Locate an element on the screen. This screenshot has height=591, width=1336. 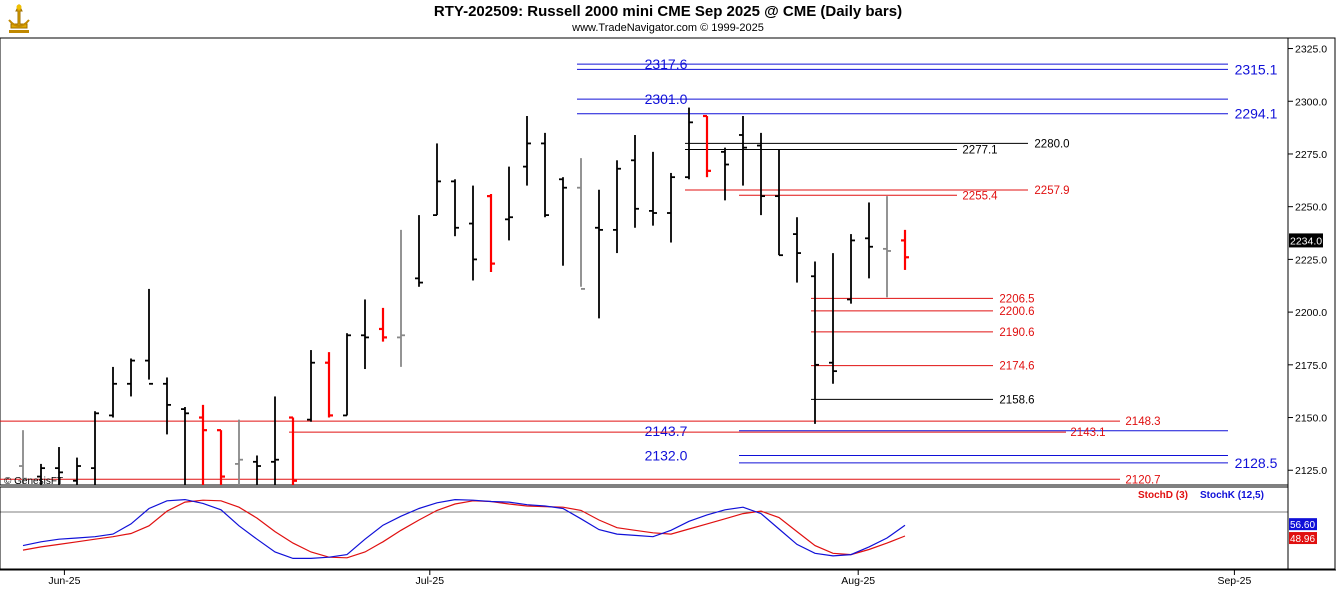
x-tick-label: Jul-25 is located at coordinates (429, 581).